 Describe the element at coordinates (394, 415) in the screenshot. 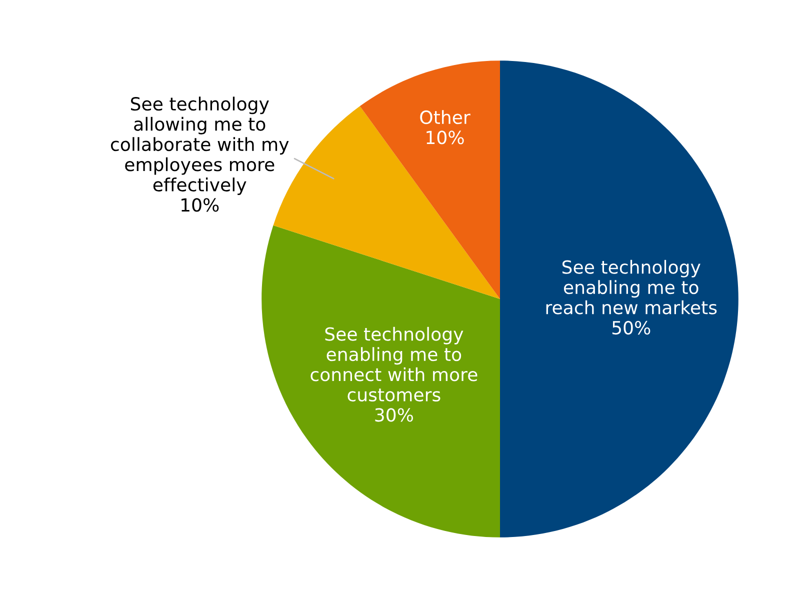

I see `data-label: 30%` at that location.